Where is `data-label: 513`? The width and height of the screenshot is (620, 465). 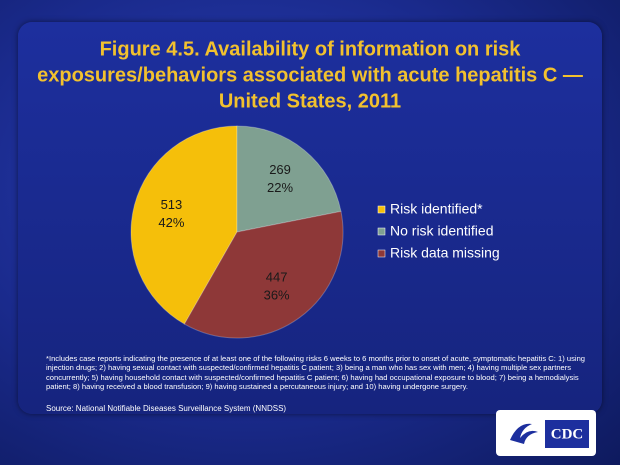
data-label: 513 is located at coordinates (172, 204).